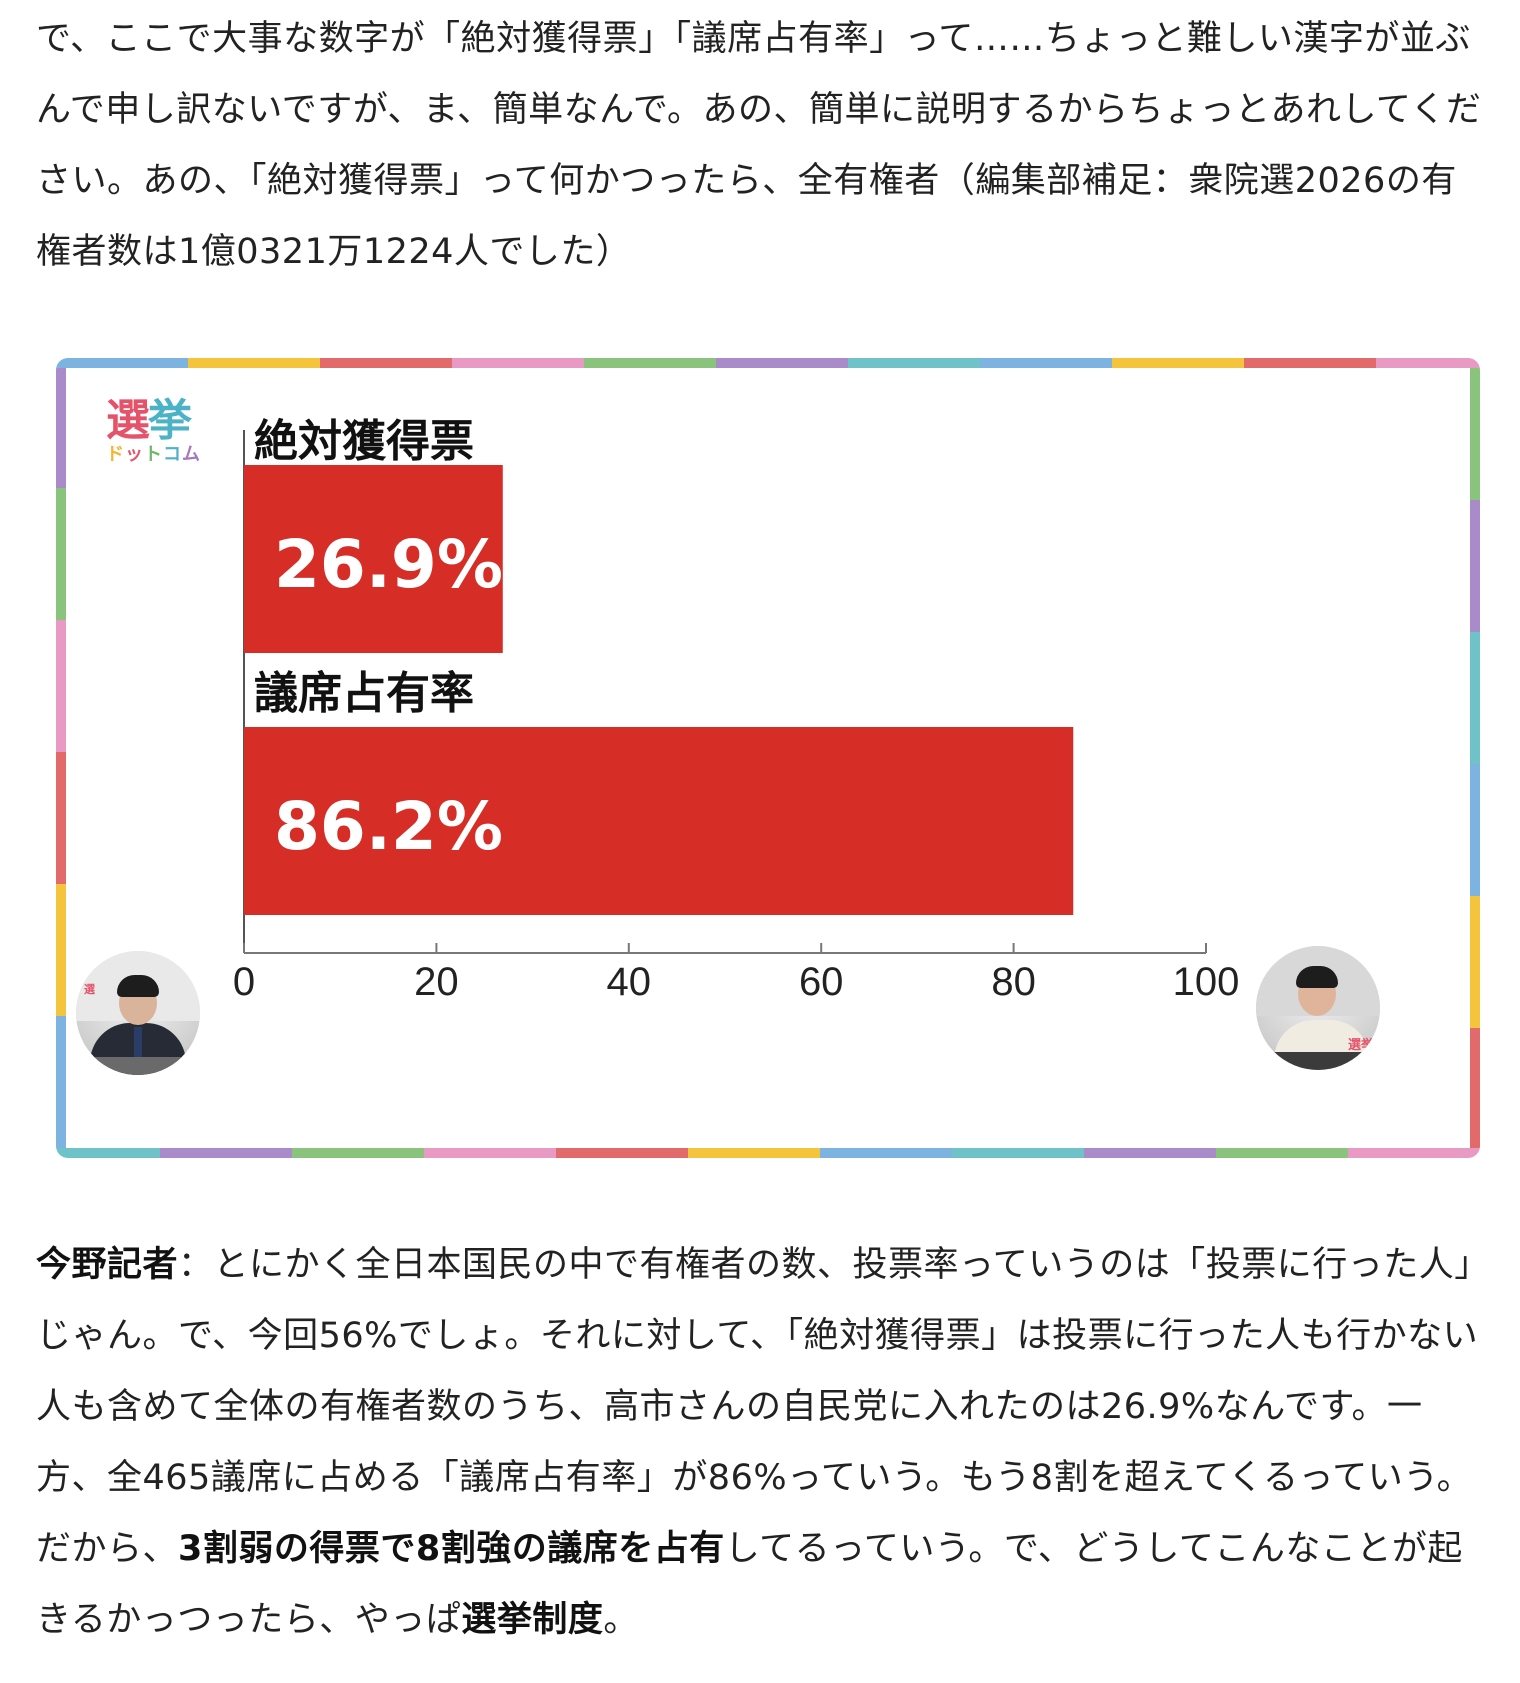 The image size is (1520, 1683). Describe the element at coordinates (1206, 982) in the screenshot. I see `x-tick-label: 100` at that location.